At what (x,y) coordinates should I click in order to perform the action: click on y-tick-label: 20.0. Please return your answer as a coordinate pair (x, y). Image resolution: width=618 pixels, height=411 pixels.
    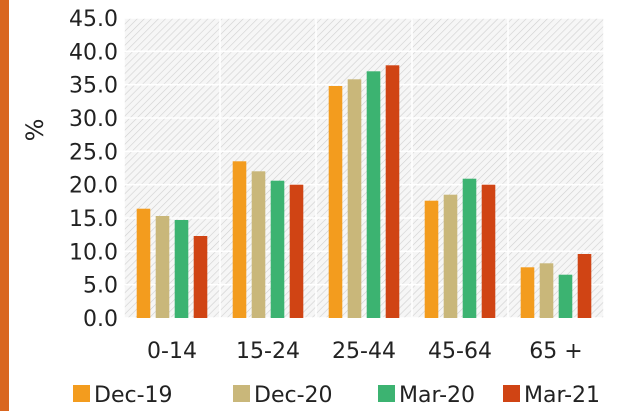
    Looking at the image, I should click on (93, 186).